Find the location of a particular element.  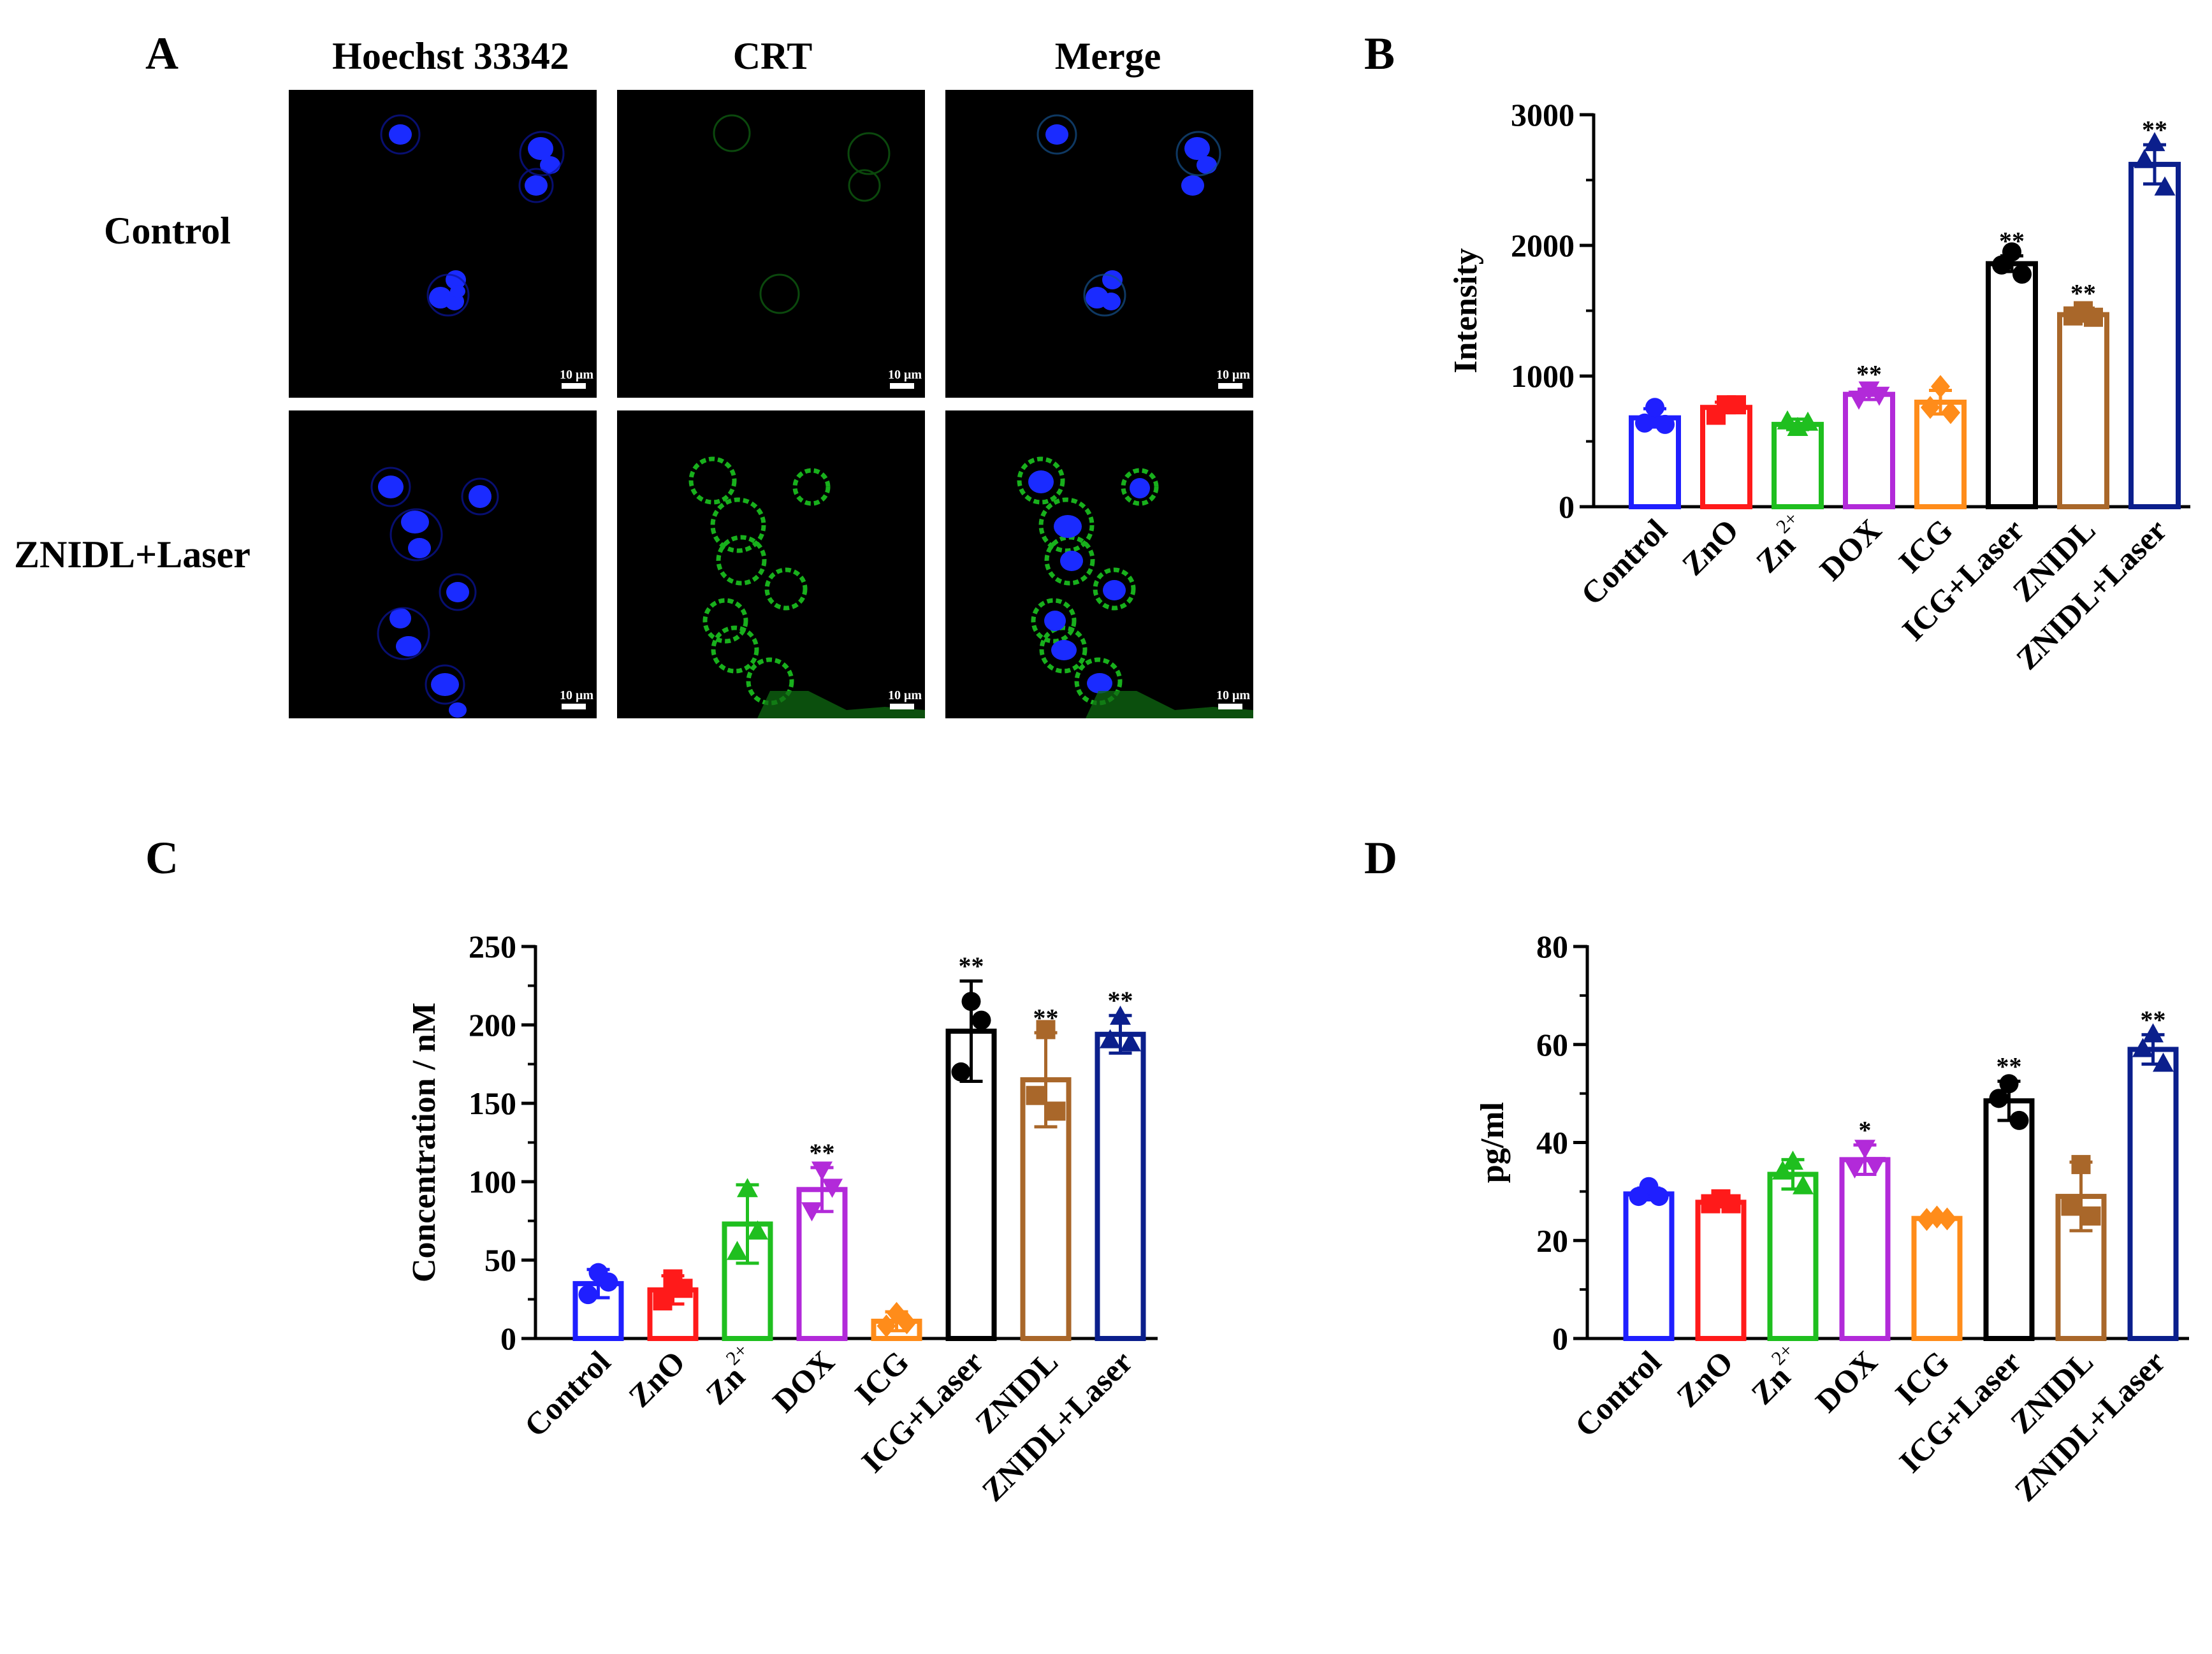

y-tick-label: 20 is located at coordinates (1552, 1240).